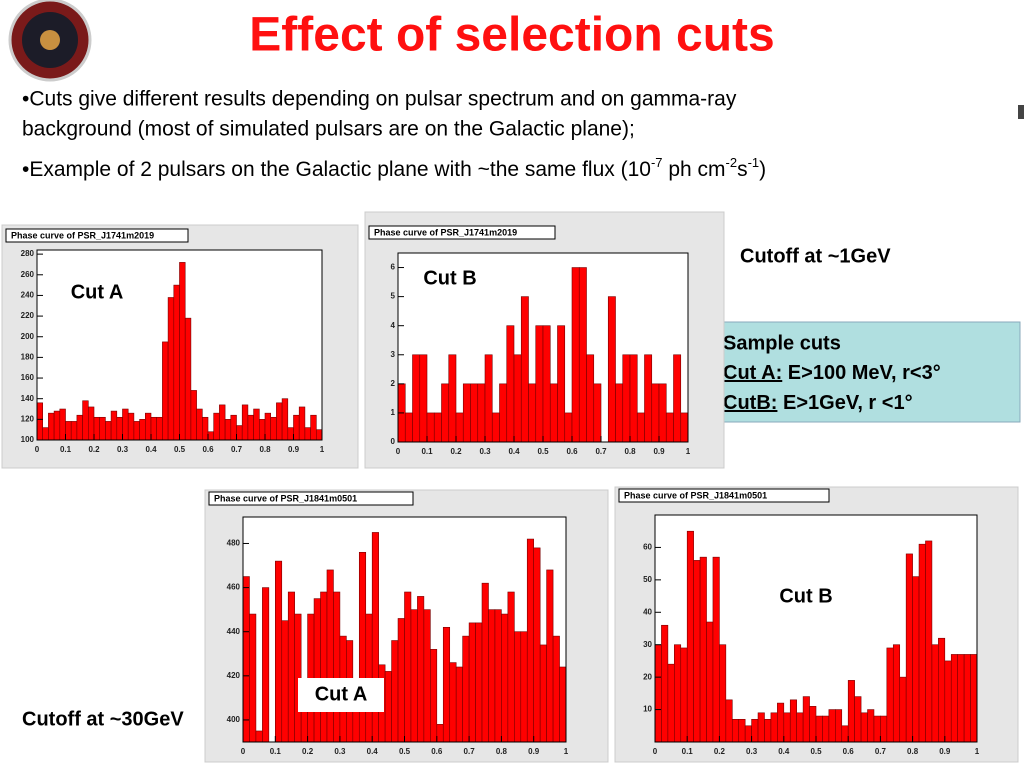  Describe the element at coordinates (688, 751) in the screenshot. I see `x-tick-label: 0.1` at that location.